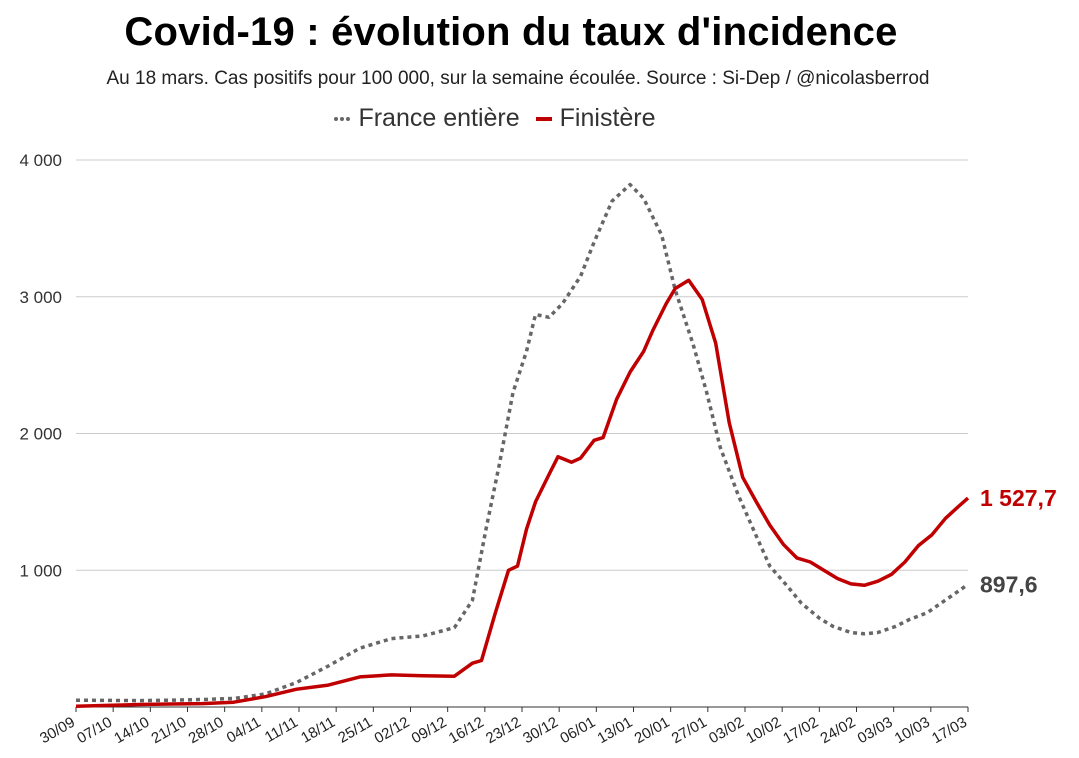 This screenshot has width=1079, height=758. I want to click on x-tick-label: 14/10, so click(131, 730).